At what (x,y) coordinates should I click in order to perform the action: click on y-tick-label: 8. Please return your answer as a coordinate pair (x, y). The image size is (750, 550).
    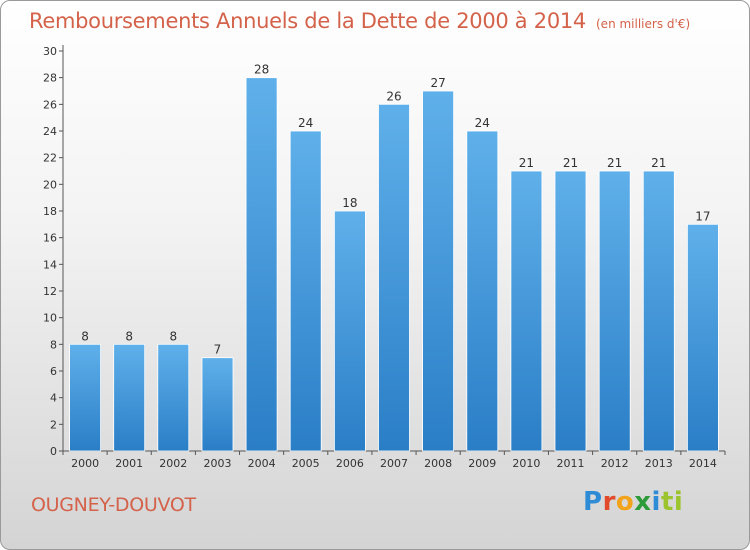
    Looking at the image, I should click on (53, 344).